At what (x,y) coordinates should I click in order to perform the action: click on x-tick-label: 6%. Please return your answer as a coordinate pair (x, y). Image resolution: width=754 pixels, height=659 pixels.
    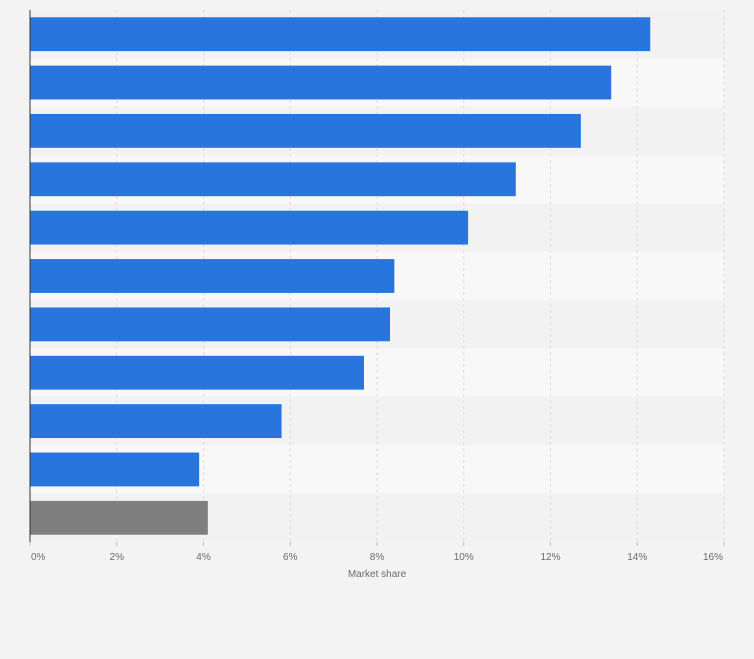
    Looking at the image, I should click on (290, 557).